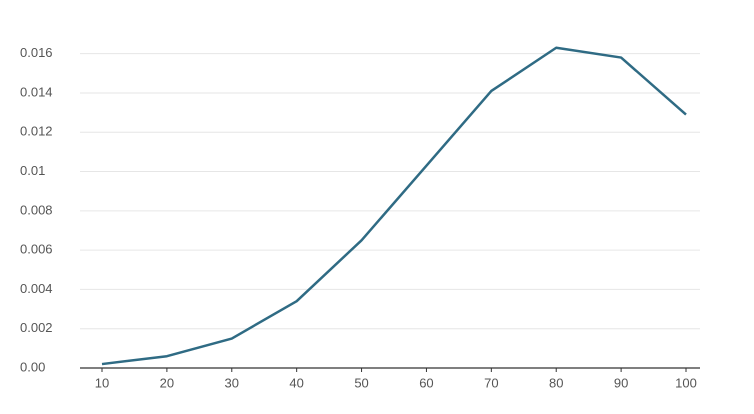  What do you see at coordinates (686, 382) in the screenshot?
I see `x-tick-label: 100` at bounding box center [686, 382].